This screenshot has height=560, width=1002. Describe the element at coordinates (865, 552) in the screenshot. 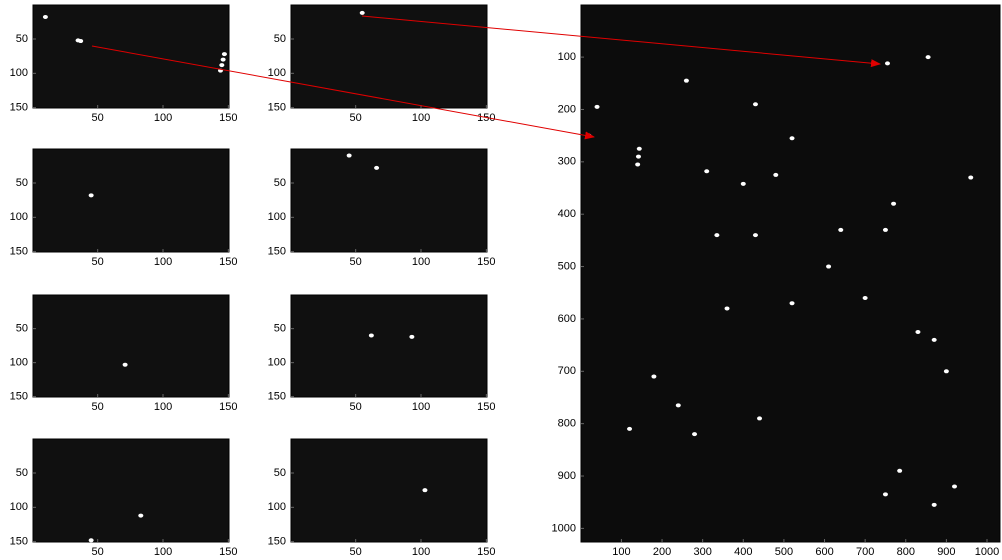

I see `x-tick-label: 700` at that location.